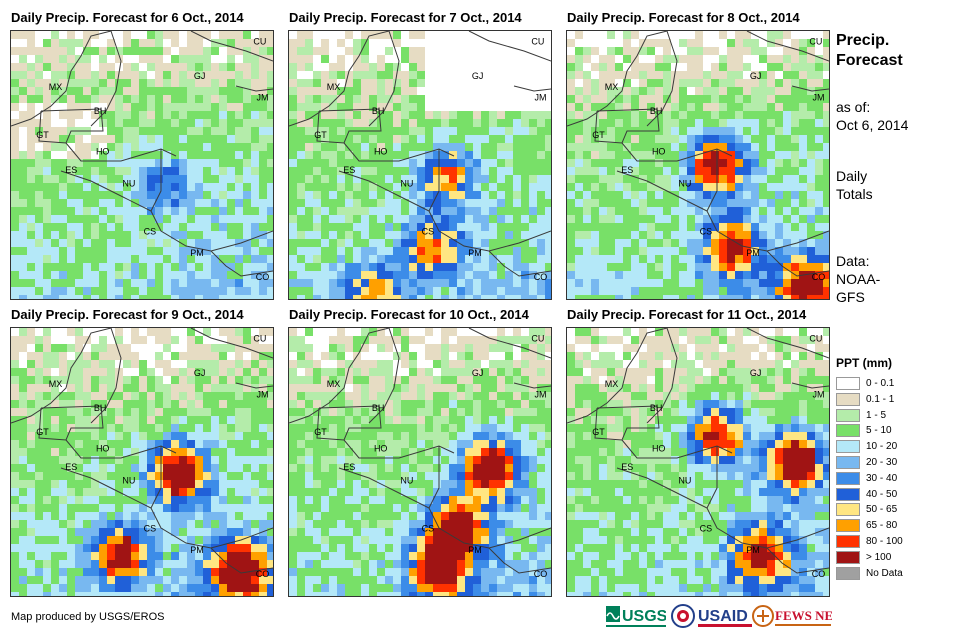  I want to click on legend-label: 10 - 20, so click(881, 446).